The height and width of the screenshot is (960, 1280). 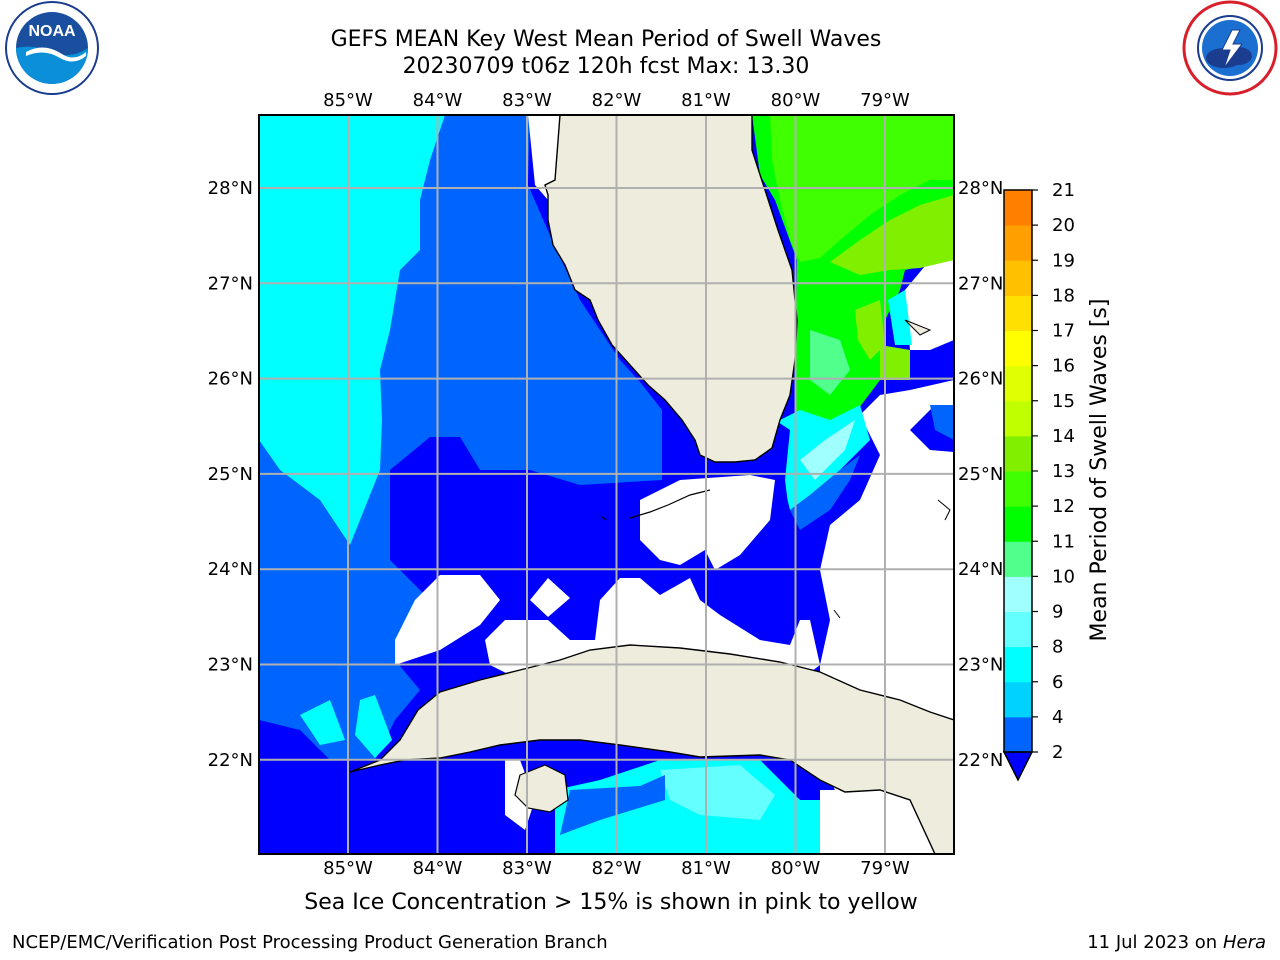 What do you see at coordinates (671, 289) in the screenshot?
I see `florida-land` at bounding box center [671, 289].